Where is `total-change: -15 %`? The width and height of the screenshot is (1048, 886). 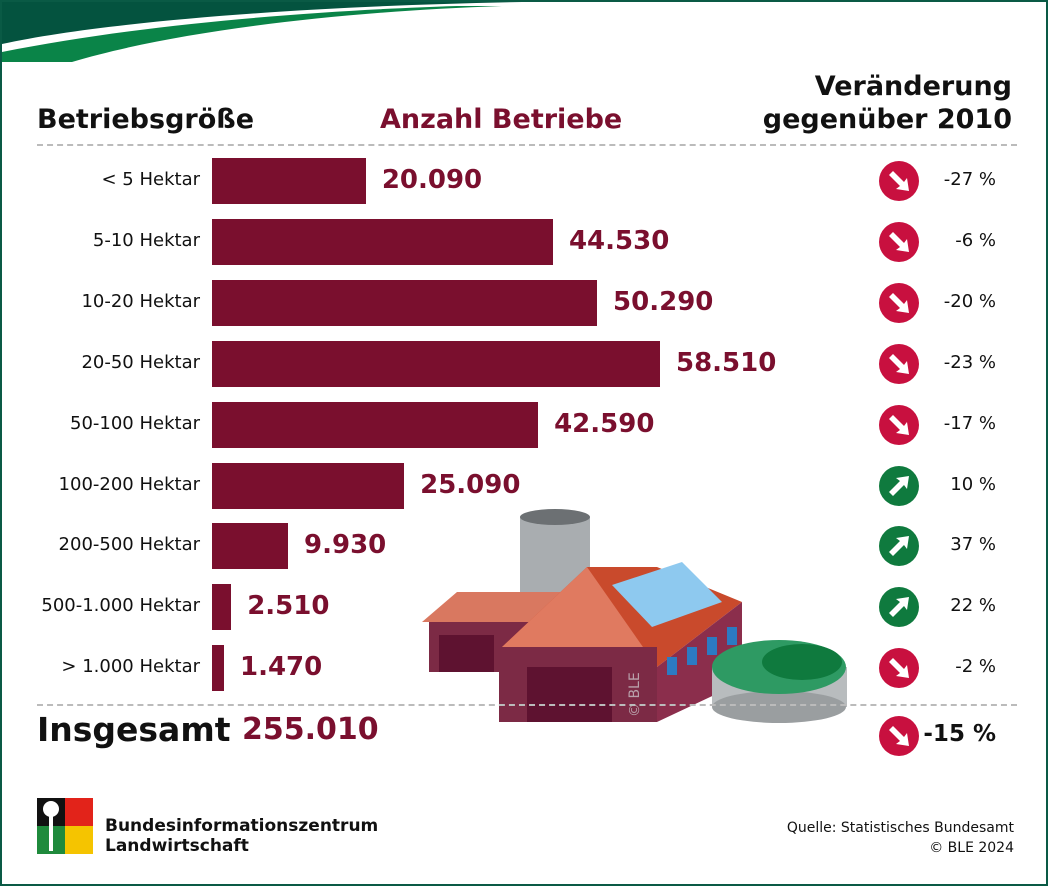 total-change: -15 % is located at coordinates (959, 734).